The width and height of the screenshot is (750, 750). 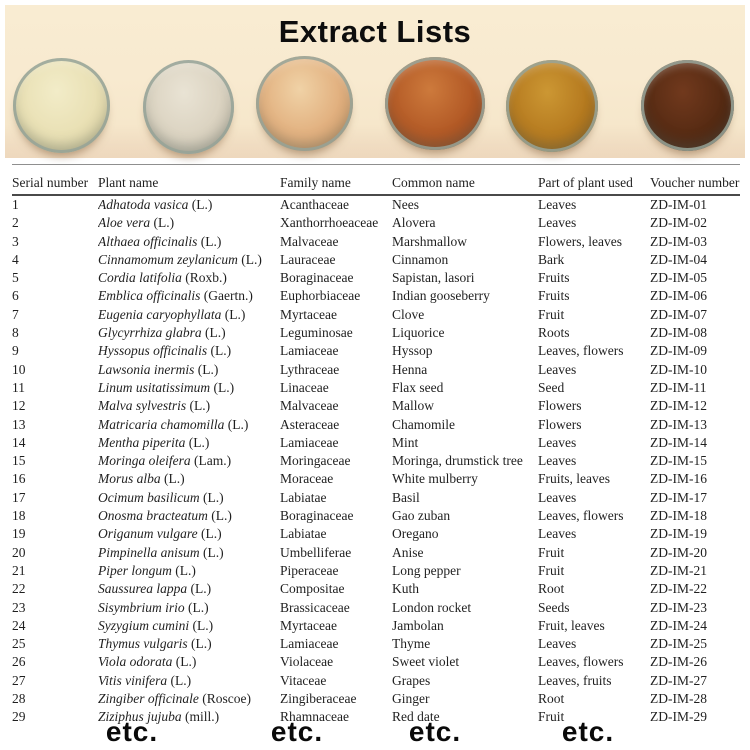 What do you see at coordinates (303, 497) in the screenshot?
I see `family-cell: Labiatae` at bounding box center [303, 497].